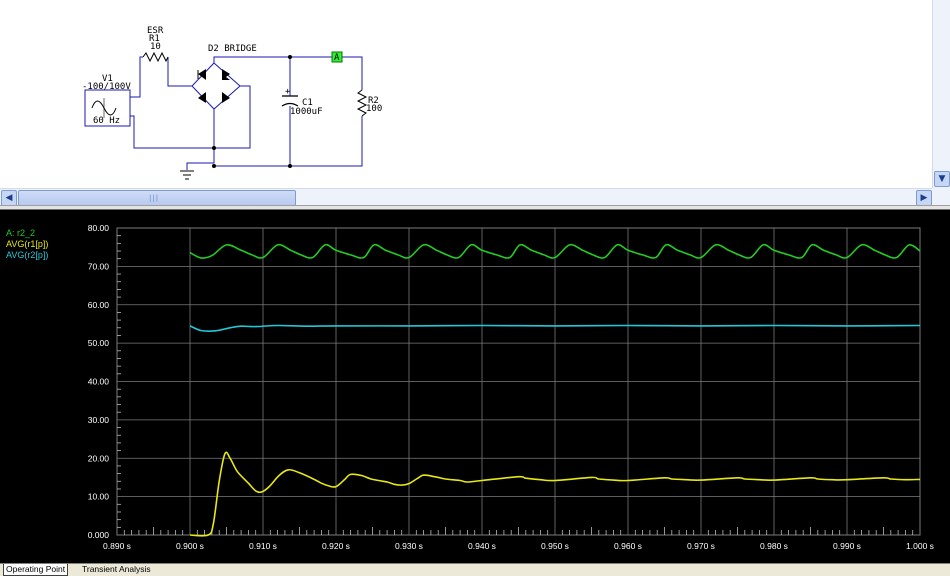  Describe the element at coordinates (157, 198) in the screenshot. I see `horizontal-scroll-thumb: |||` at that location.